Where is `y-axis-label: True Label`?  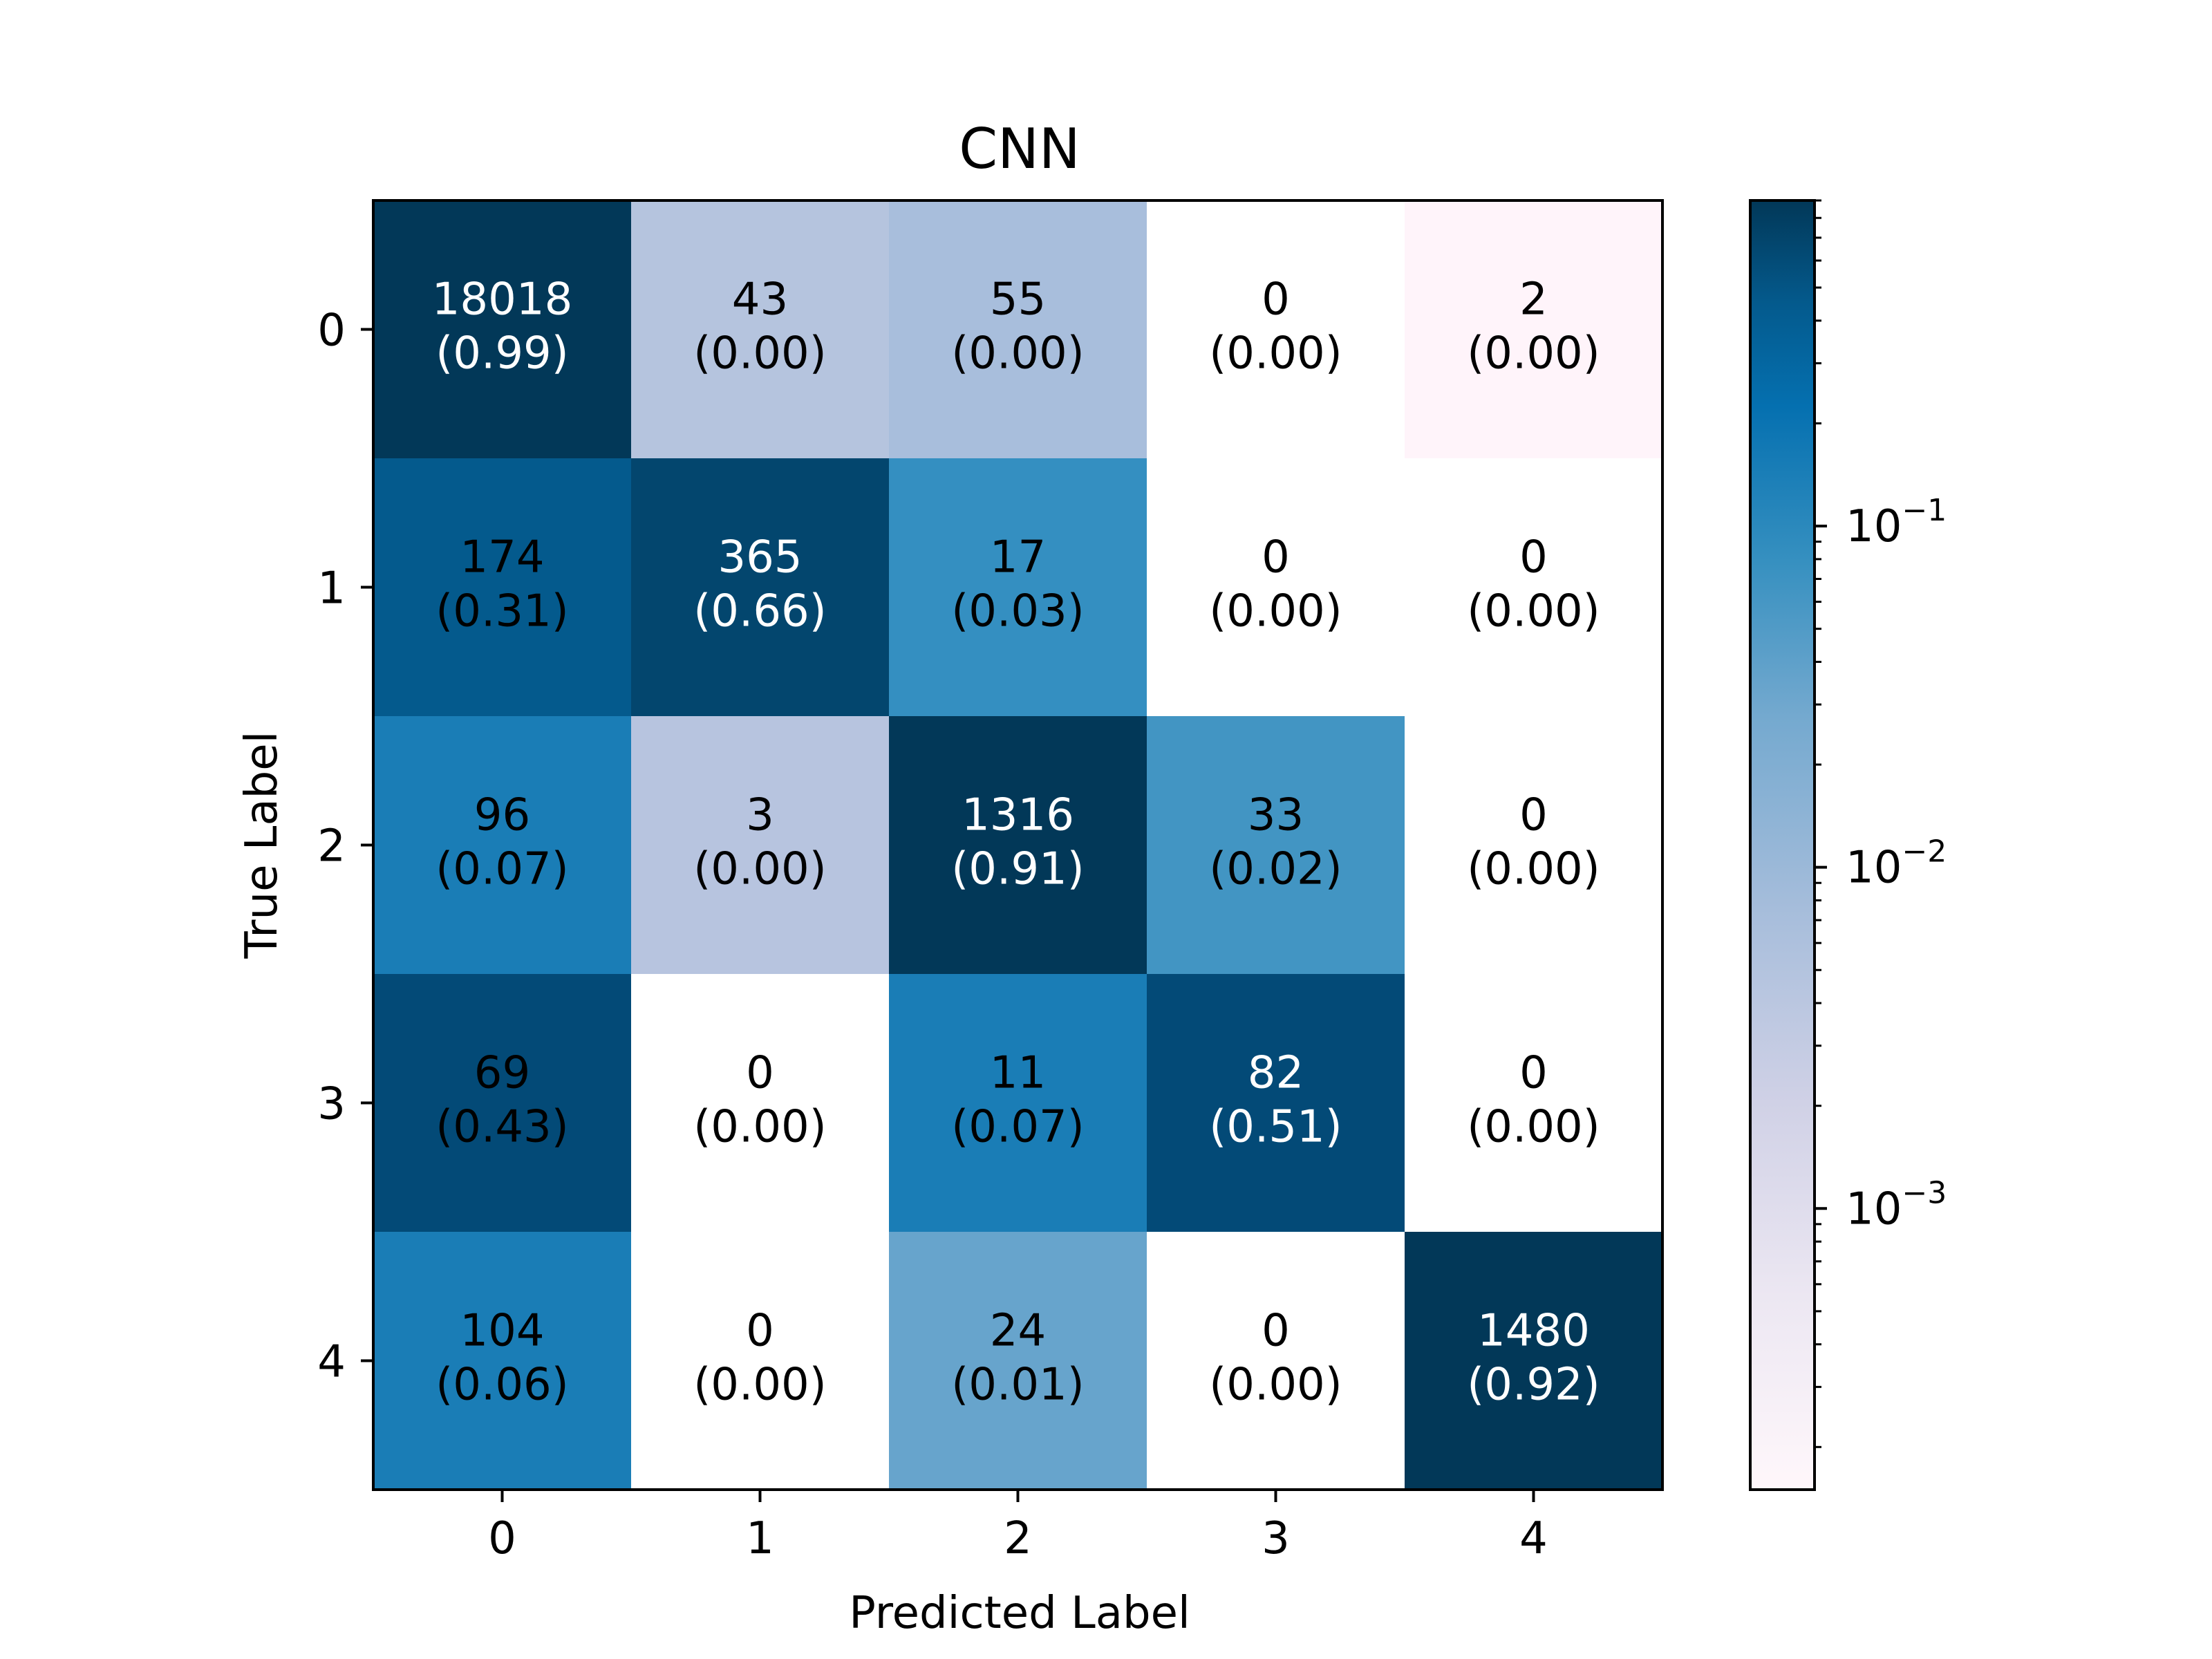
y-axis-label: True Label is located at coordinates (262, 845).